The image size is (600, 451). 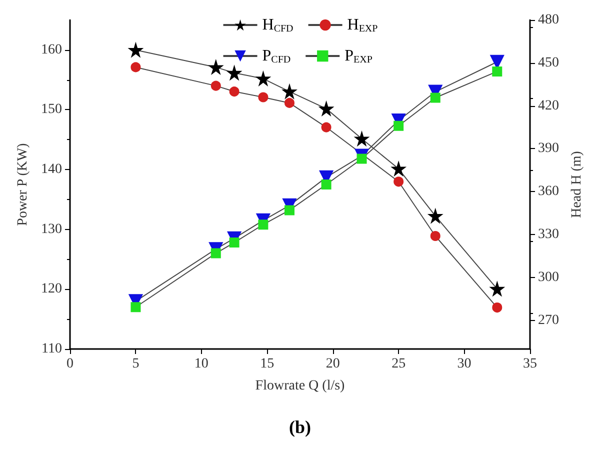 What do you see at coordinates (51, 170) in the screenshot?
I see `y-tick-label: 140` at bounding box center [51, 170].